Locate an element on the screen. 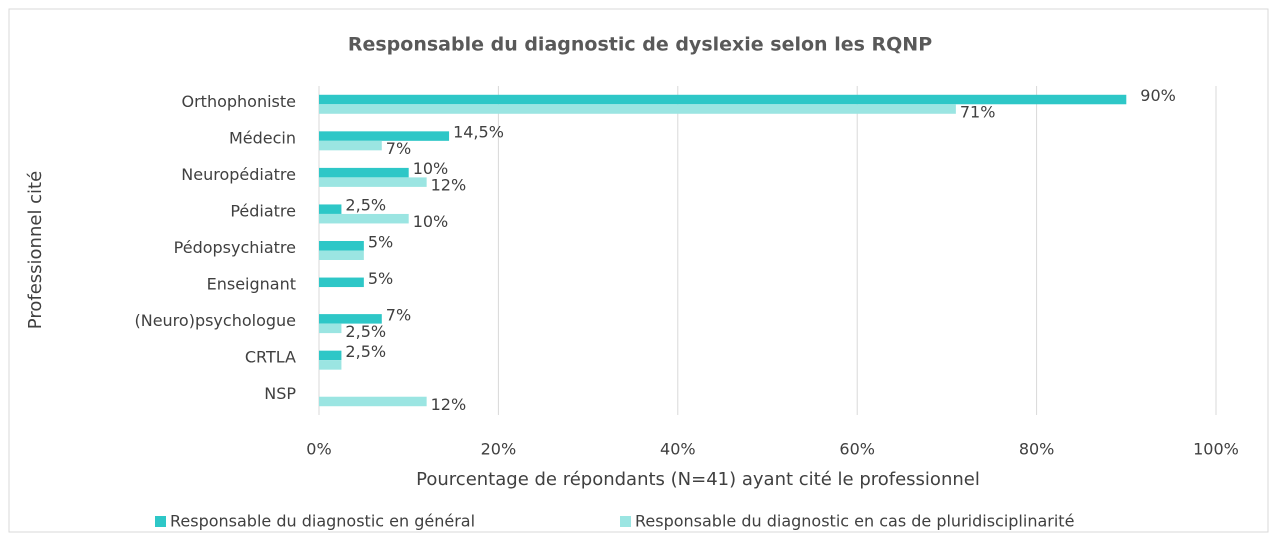  x-tick-label: 20% is located at coordinates (499, 449).